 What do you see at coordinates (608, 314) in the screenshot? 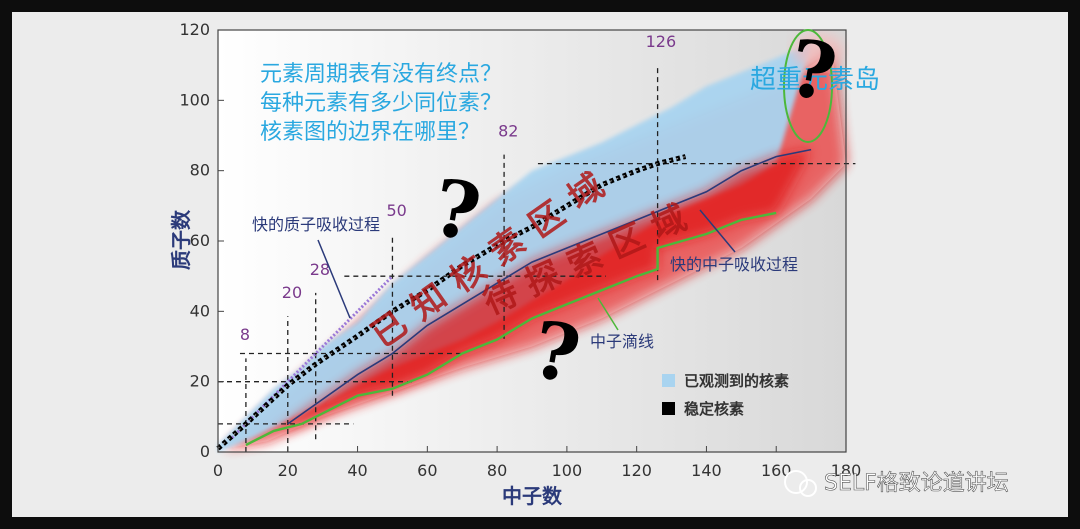
I see `drip-line-pointer` at bounding box center [608, 314].